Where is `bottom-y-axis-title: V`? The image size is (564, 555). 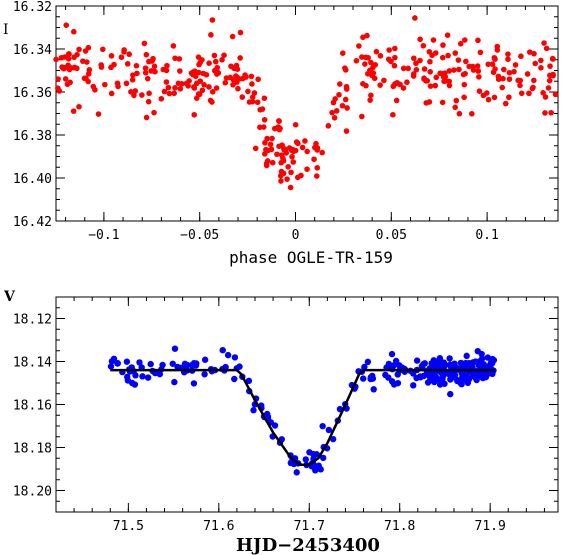 bottom-y-axis-title: V is located at coordinates (9, 297).